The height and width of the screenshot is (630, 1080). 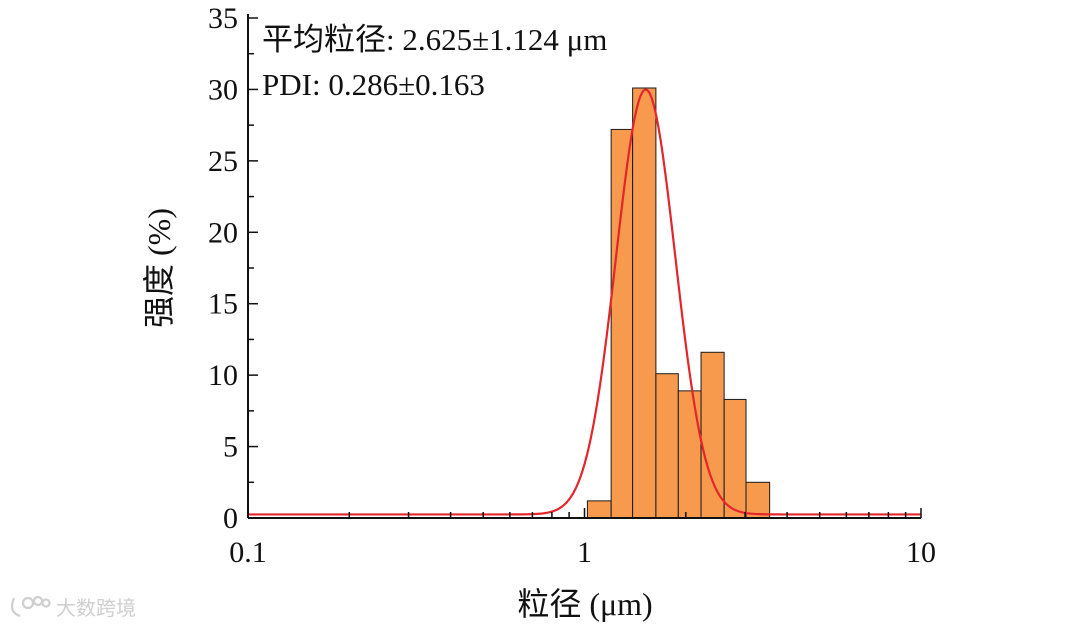 What do you see at coordinates (921, 552) in the screenshot?
I see `x-tick-label: 10` at bounding box center [921, 552].